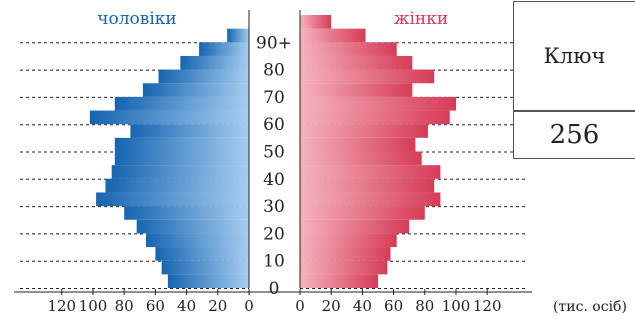 The height and width of the screenshot is (336, 635). What do you see at coordinates (93, 306) in the screenshot?
I see `x-tick-label-left: 100` at bounding box center [93, 306].